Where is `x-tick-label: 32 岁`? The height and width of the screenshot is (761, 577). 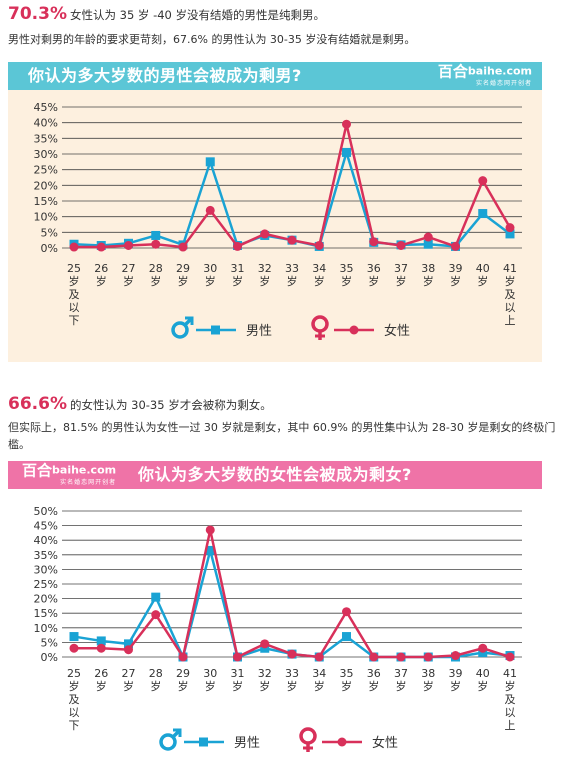 x-tick-label: 32 岁 is located at coordinates (265, 275).